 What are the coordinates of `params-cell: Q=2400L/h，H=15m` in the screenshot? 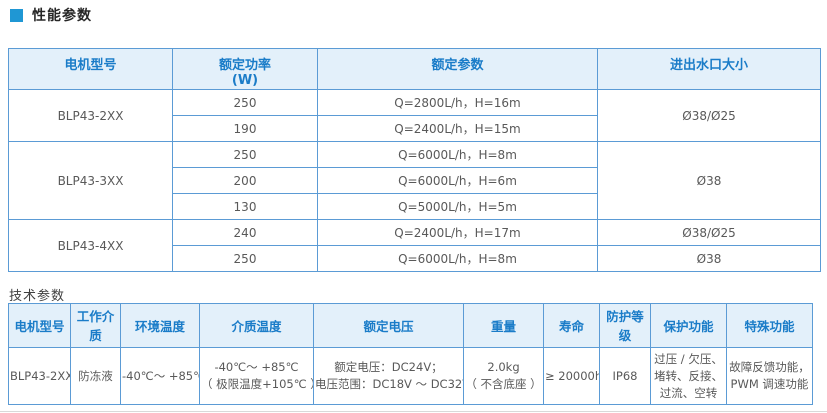 It's located at (457, 128).